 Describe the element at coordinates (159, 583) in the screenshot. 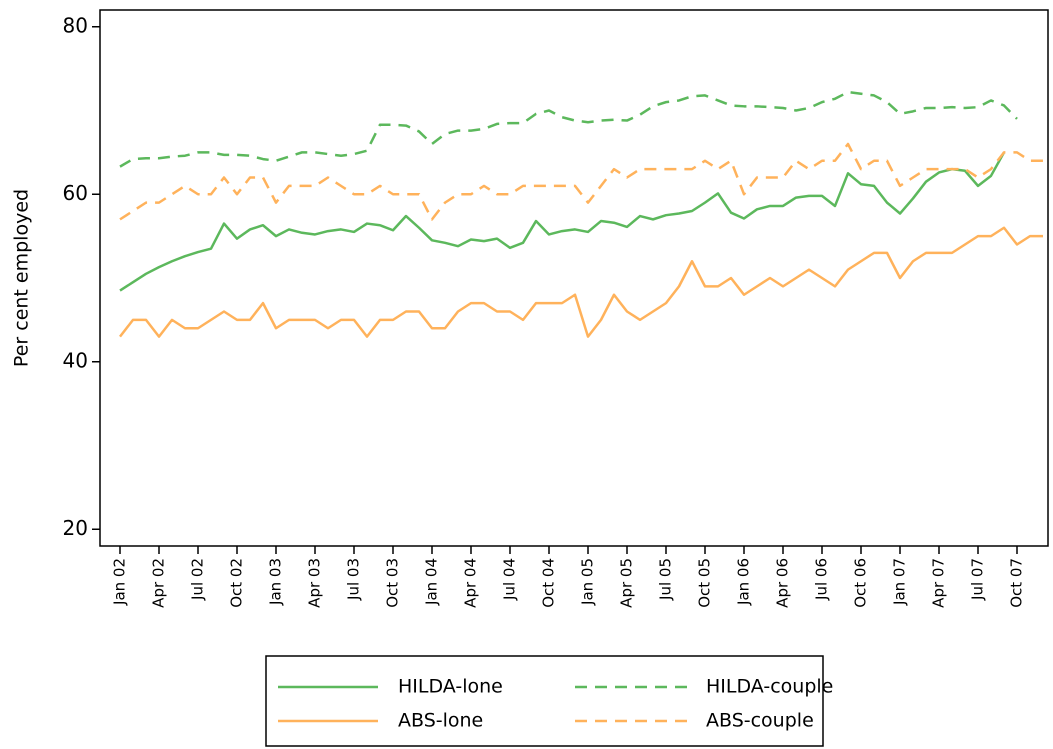

I see `x-tick-label: Apr 02` at that location.